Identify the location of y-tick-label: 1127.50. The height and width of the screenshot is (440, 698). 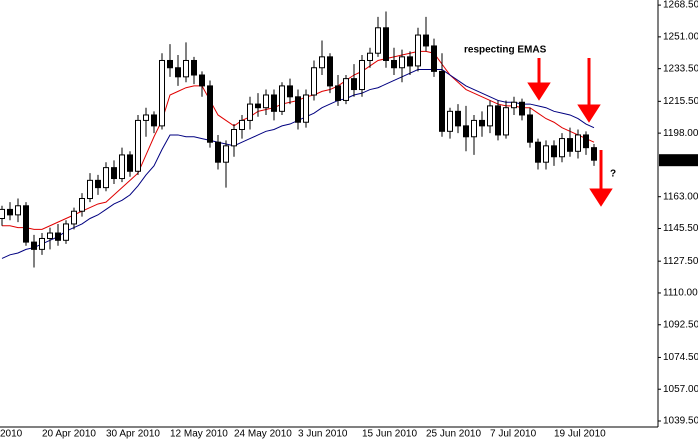
(680, 261).